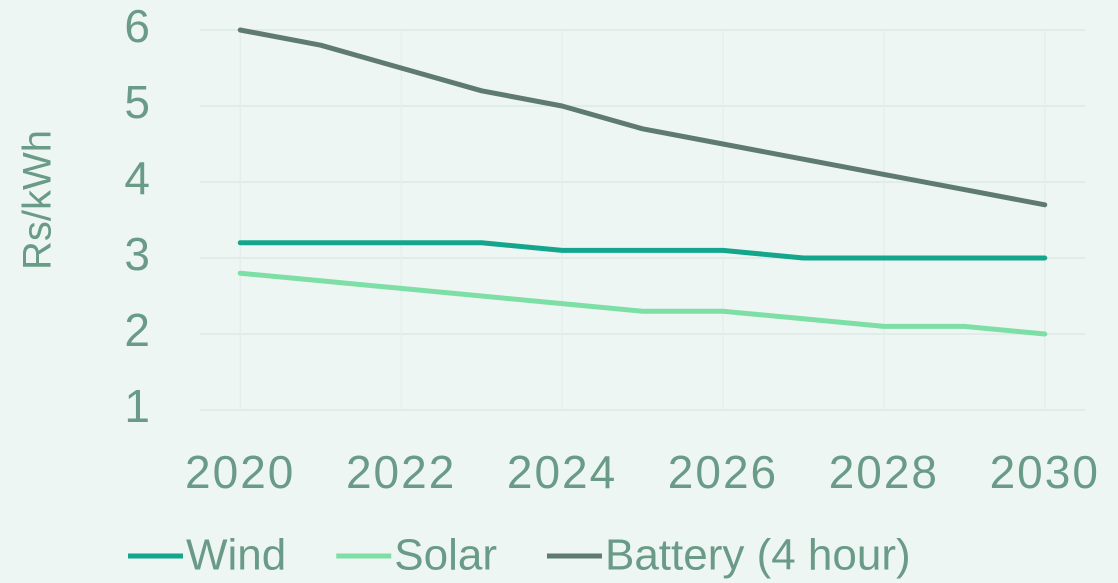  What do you see at coordinates (137, 26) in the screenshot?
I see `y-tick-label: 6` at bounding box center [137, 26].